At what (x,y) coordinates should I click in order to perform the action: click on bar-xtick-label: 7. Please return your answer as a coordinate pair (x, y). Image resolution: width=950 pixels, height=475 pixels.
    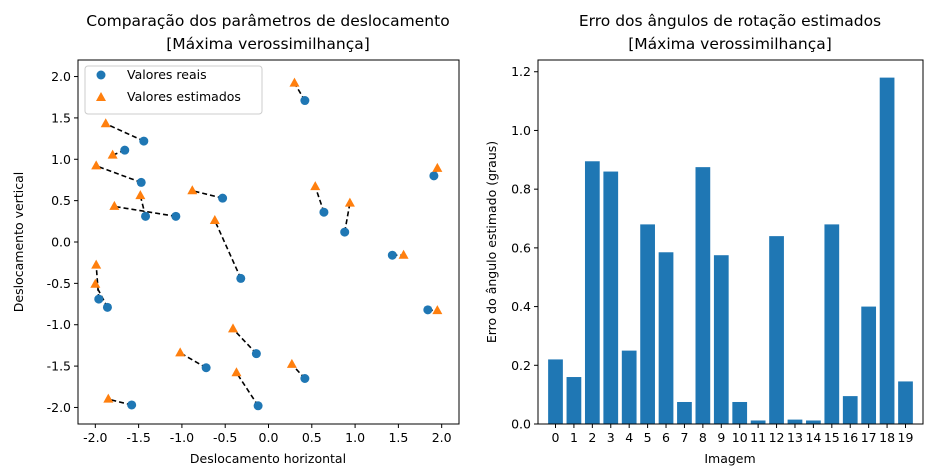
    Looking at the image, I should click on (684, 437).